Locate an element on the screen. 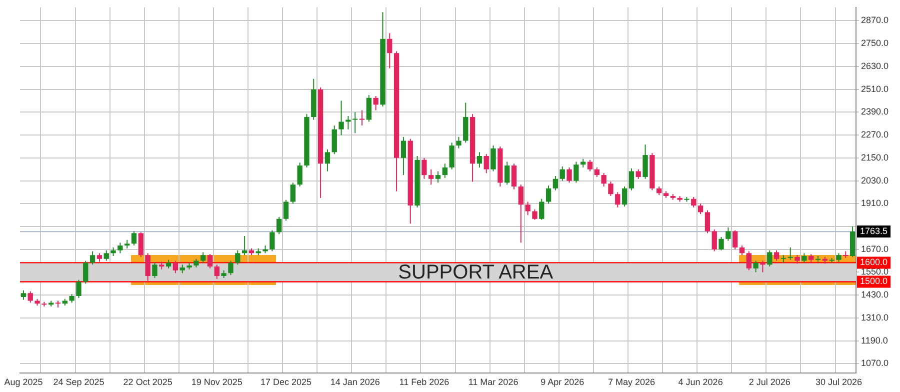 The width and height of the screenshot is (900, 392). x-tick-label: 2 Jul 2026 is located at coordinates (769, 382).